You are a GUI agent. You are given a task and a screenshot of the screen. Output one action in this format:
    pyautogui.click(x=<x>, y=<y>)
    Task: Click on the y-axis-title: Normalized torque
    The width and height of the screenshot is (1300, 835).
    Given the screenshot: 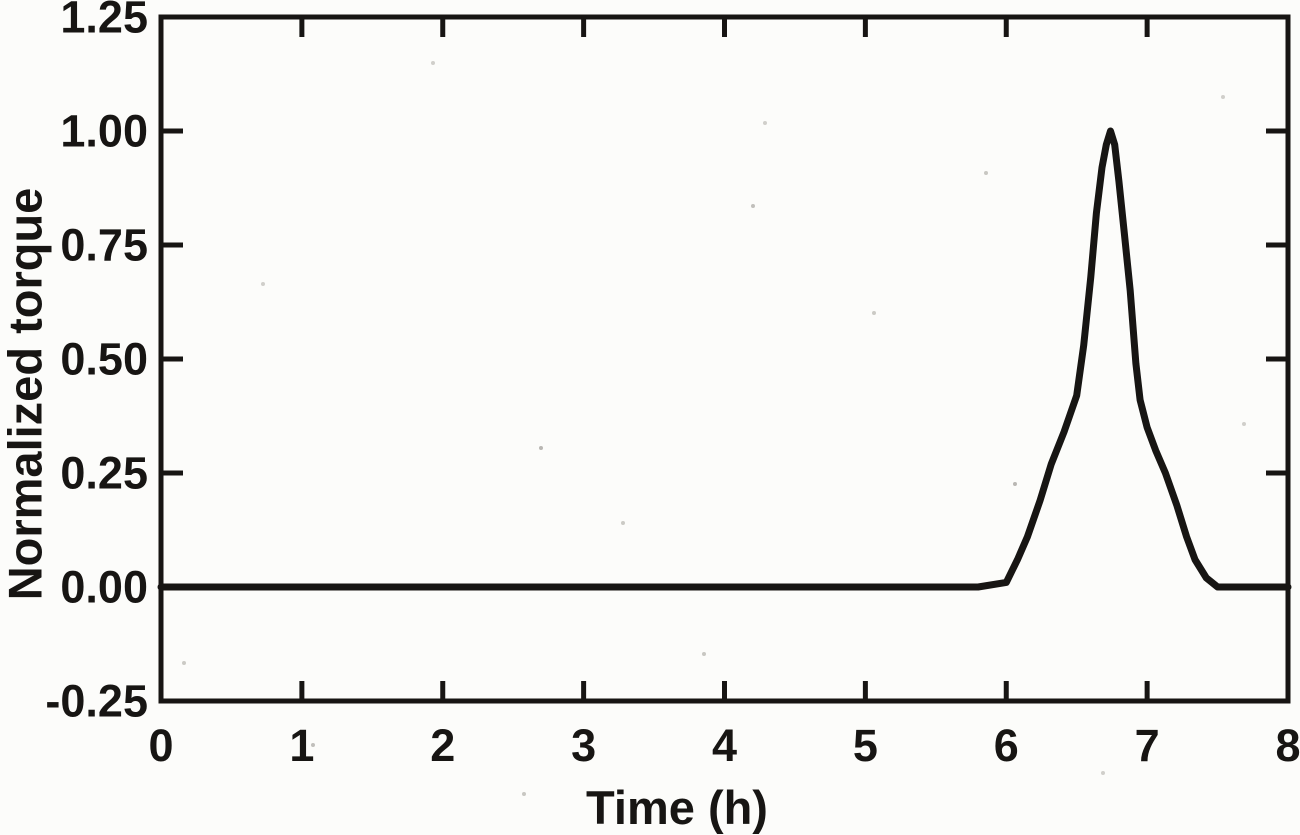 What is the action you would take?
    pyautogui.click(x=26, y=394)
    